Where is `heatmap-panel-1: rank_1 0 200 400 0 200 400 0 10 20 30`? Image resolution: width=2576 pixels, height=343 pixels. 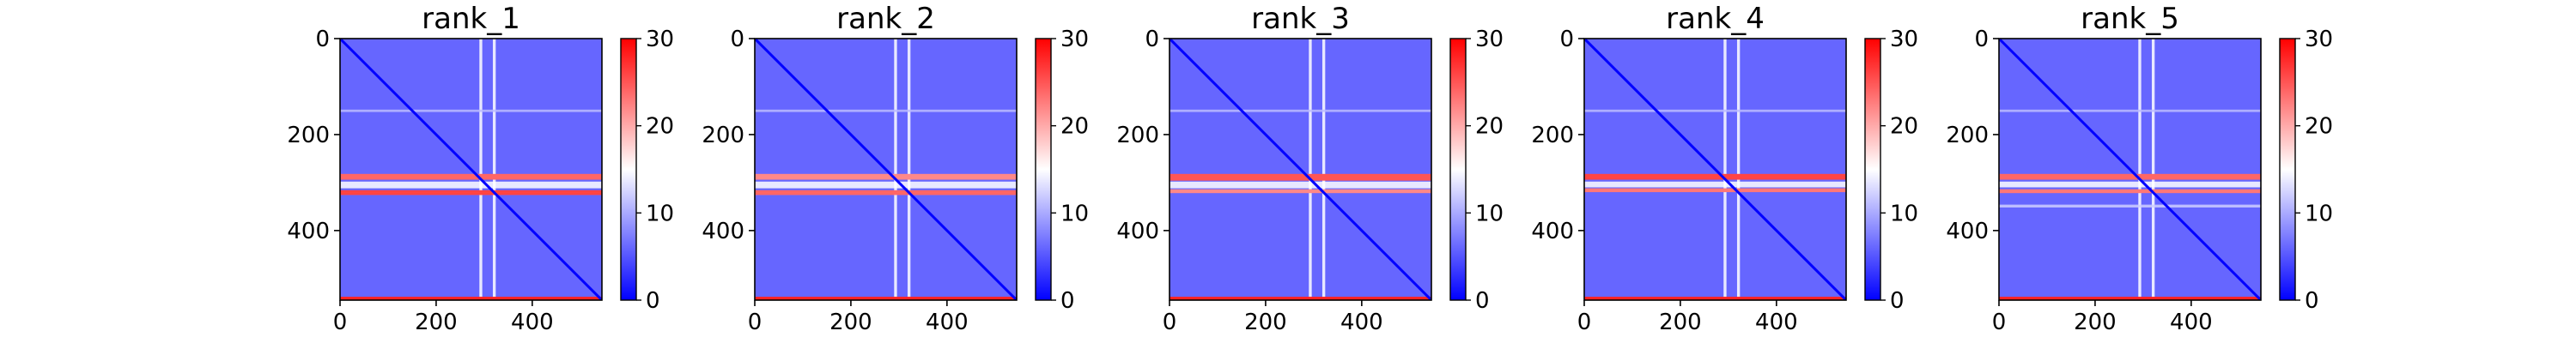 heatmap-panel-1: rank_1 0 200 400 0 200 400 0 10 20 30 is located at coordinates (481, 168).